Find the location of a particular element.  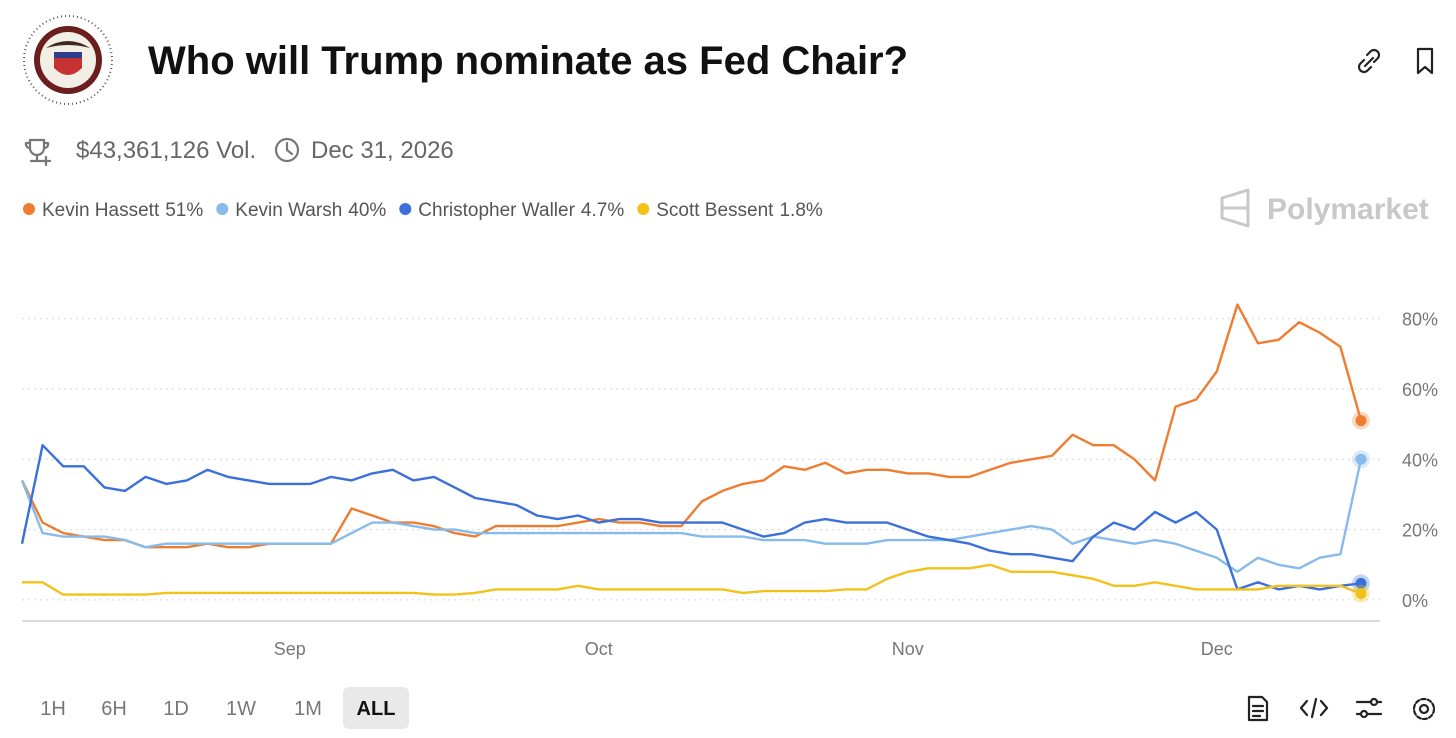

legend-name: Christopher Waller is located at coordinates (496, 210).